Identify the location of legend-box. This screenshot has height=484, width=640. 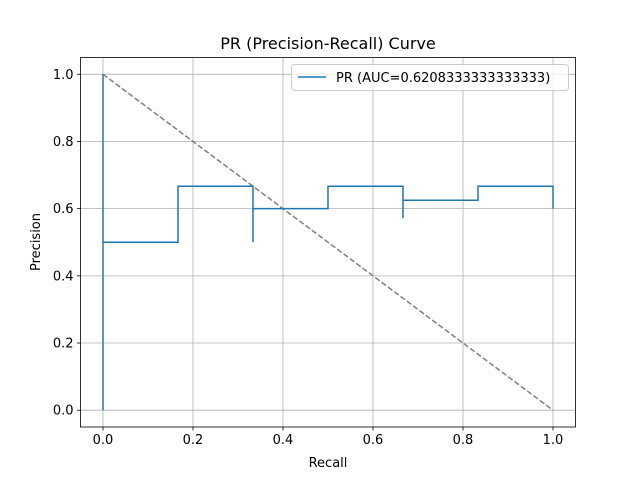
(430, 77).